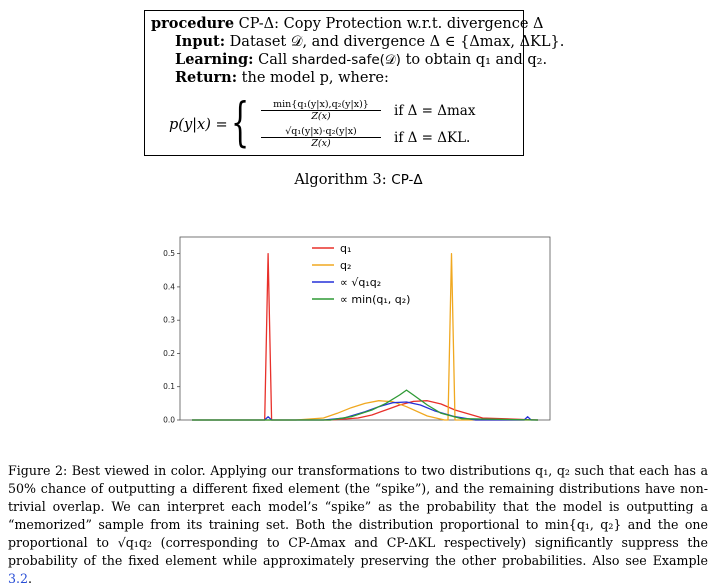  I want to click on legend: q₁ q₂ ∝ √q₁q₂ ∝ min(q₁, q₂), so click(361, 274).